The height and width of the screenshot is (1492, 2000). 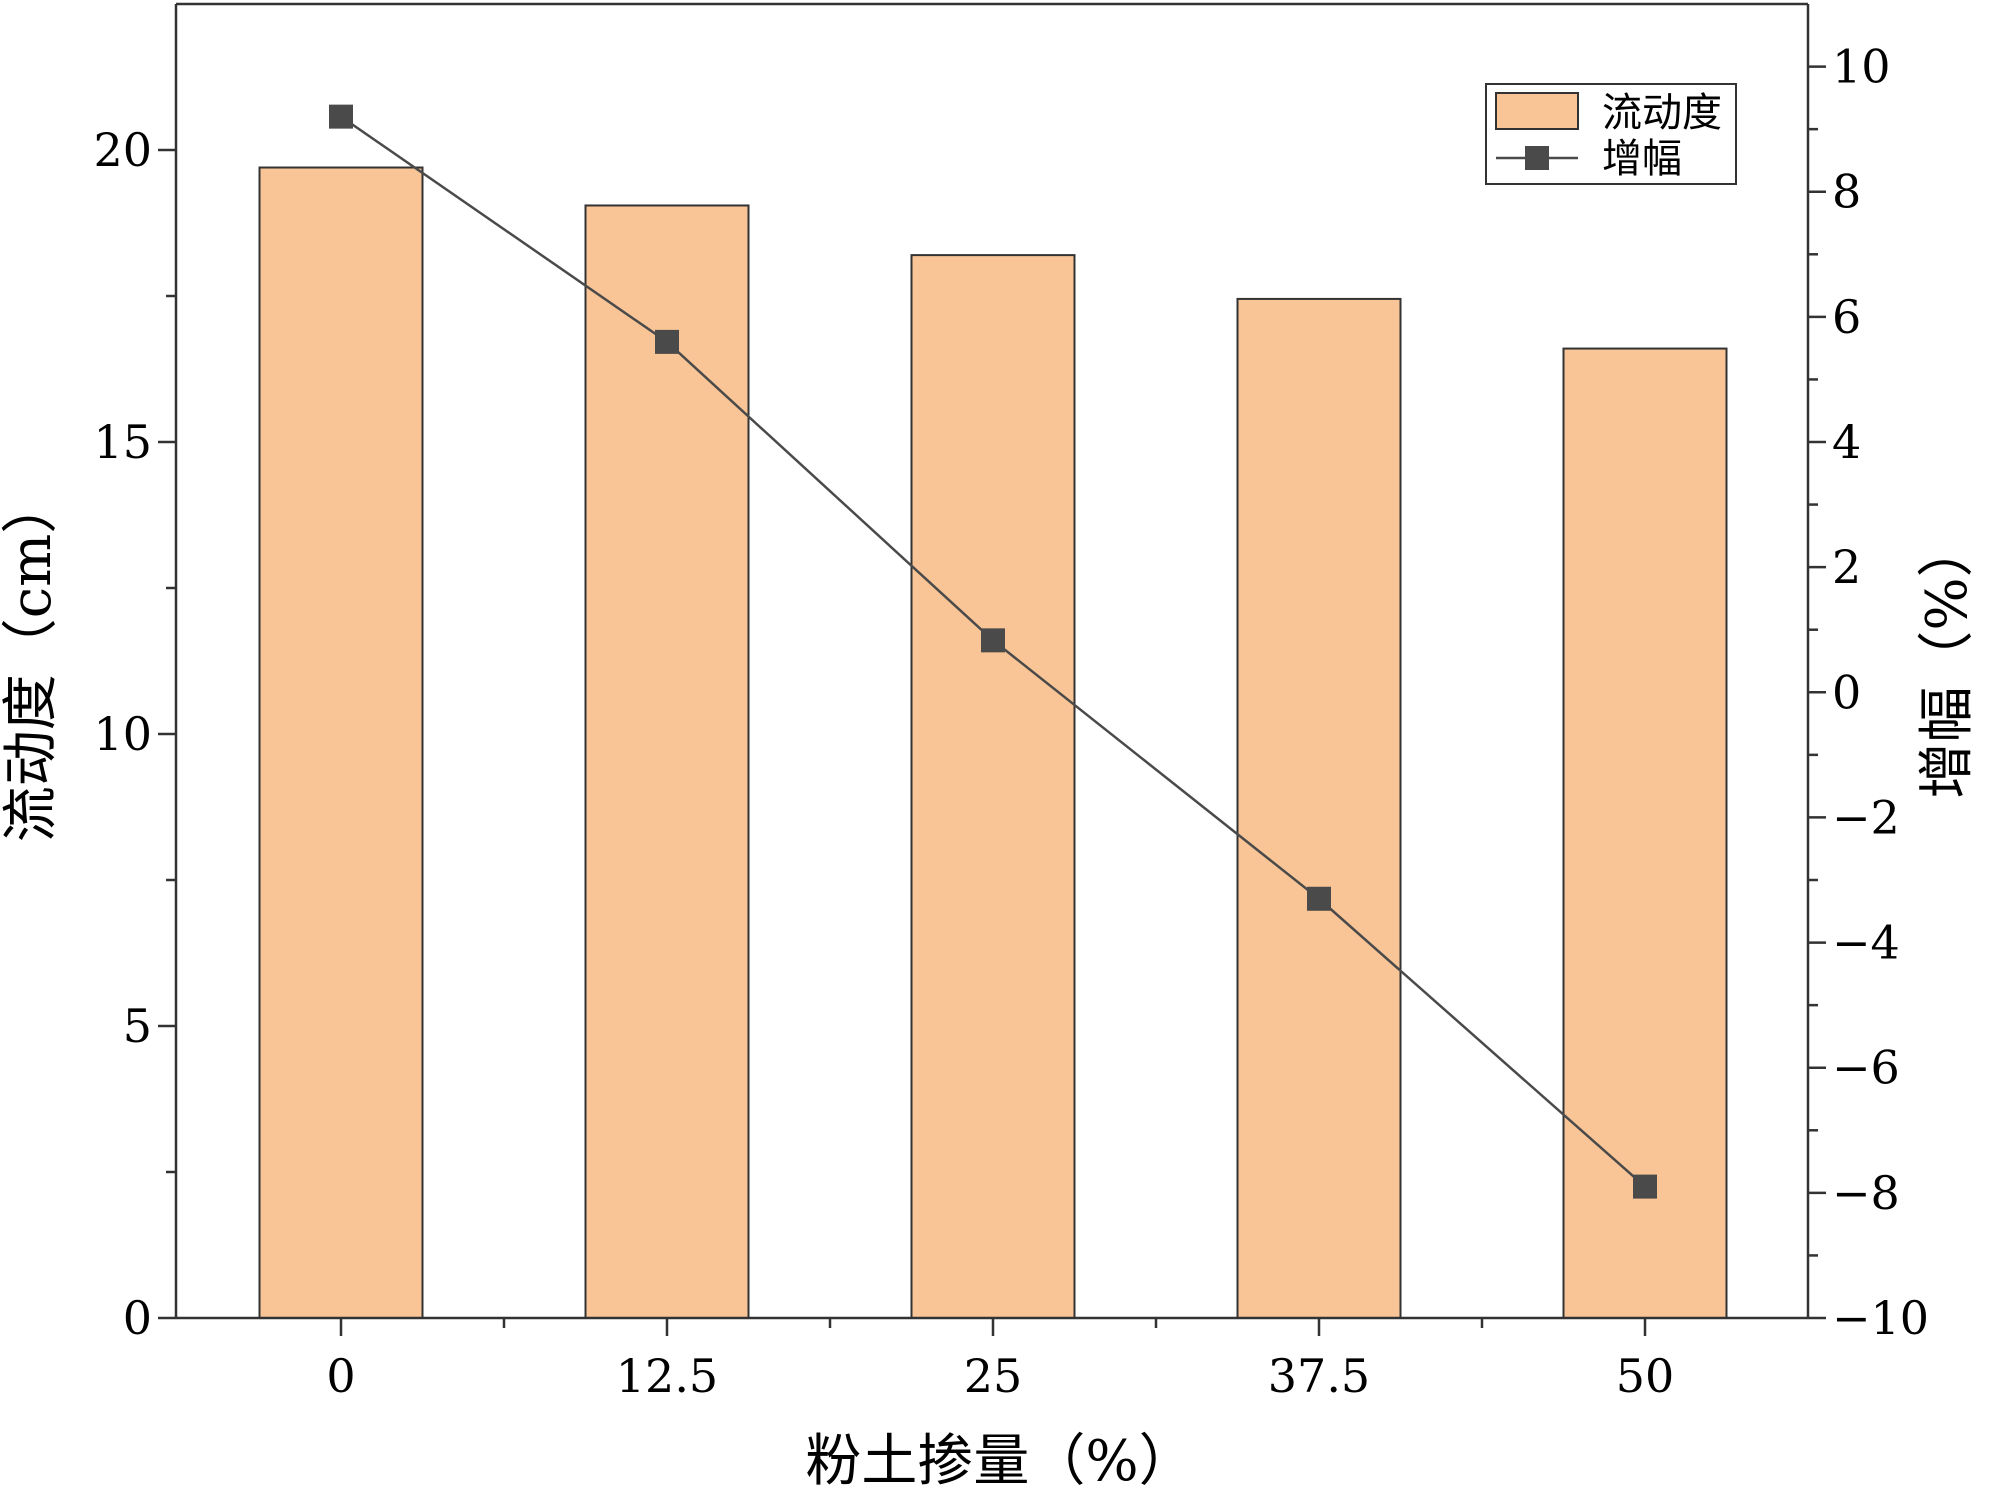 What do you see at coordinates (667, 762) in the screenshot?
I see `bar-12.5` at bounding box center [667, 762].